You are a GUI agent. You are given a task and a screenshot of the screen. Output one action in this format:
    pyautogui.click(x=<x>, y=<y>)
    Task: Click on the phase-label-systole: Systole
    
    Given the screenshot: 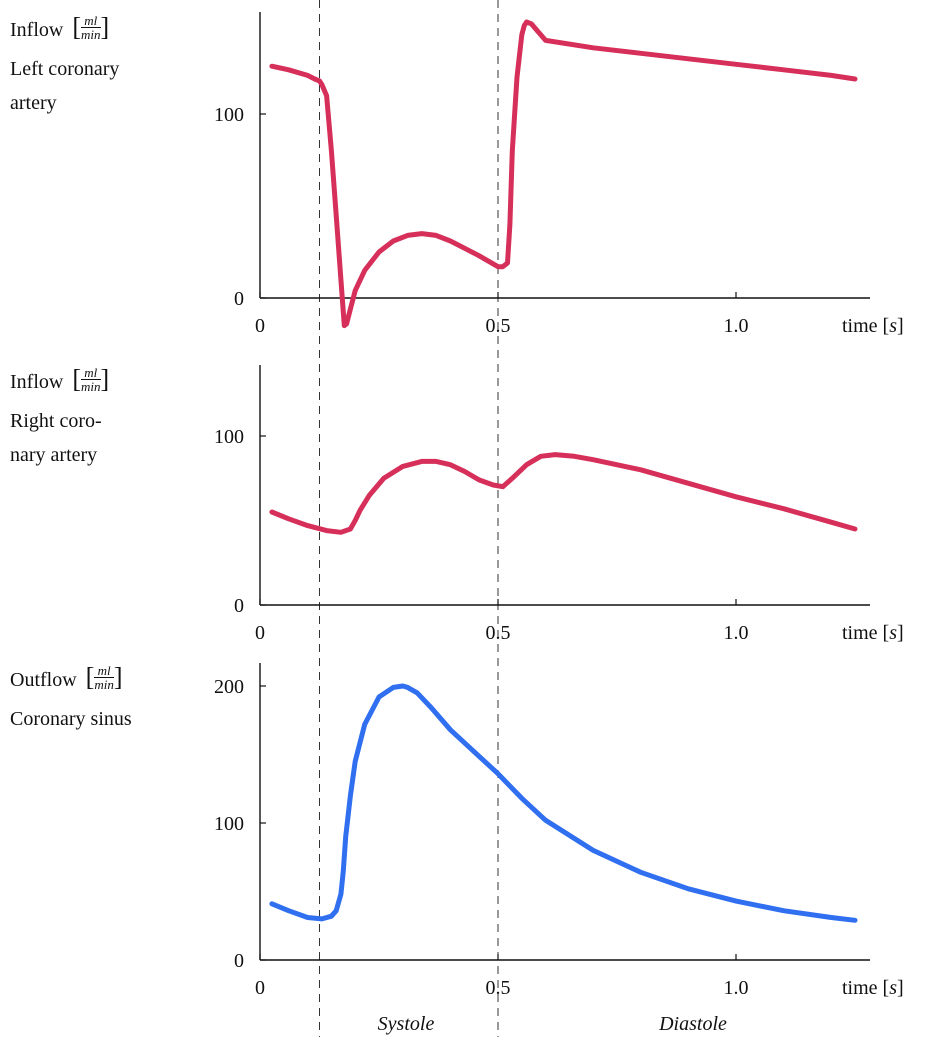 What is the action you would take?
    pyautogui.click(x=406, y=1024)
    